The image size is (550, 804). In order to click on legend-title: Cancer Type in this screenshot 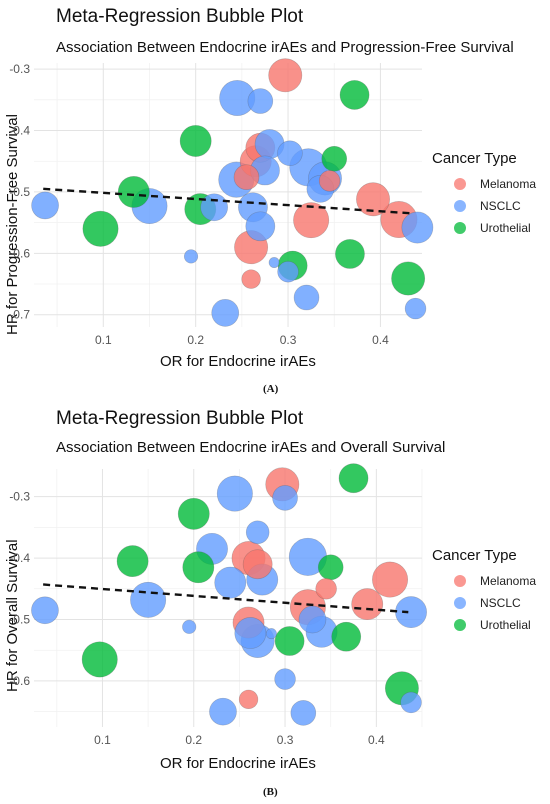, I will do `click(474, 158)`.